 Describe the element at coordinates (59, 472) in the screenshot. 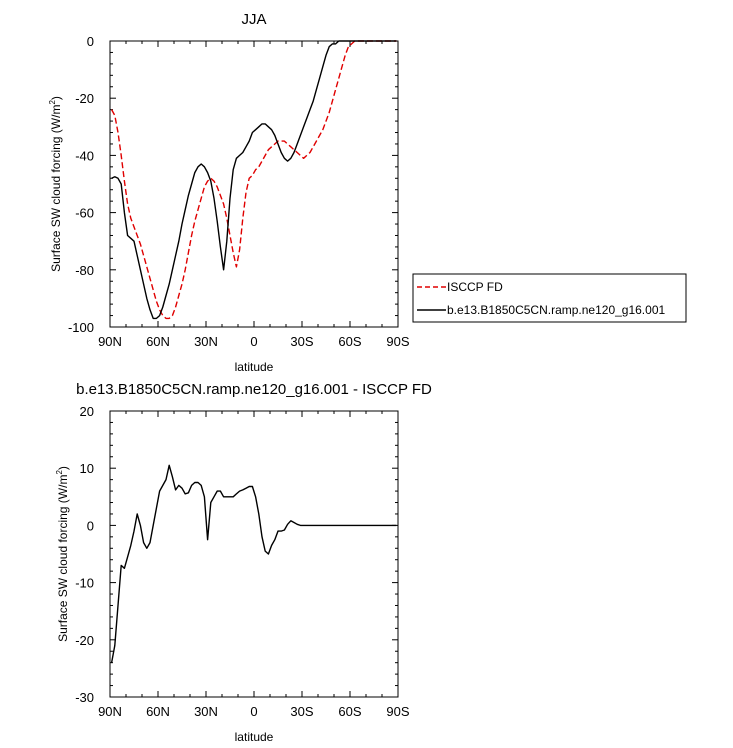

I see `bottom-y-label-sup: 2` at that location.